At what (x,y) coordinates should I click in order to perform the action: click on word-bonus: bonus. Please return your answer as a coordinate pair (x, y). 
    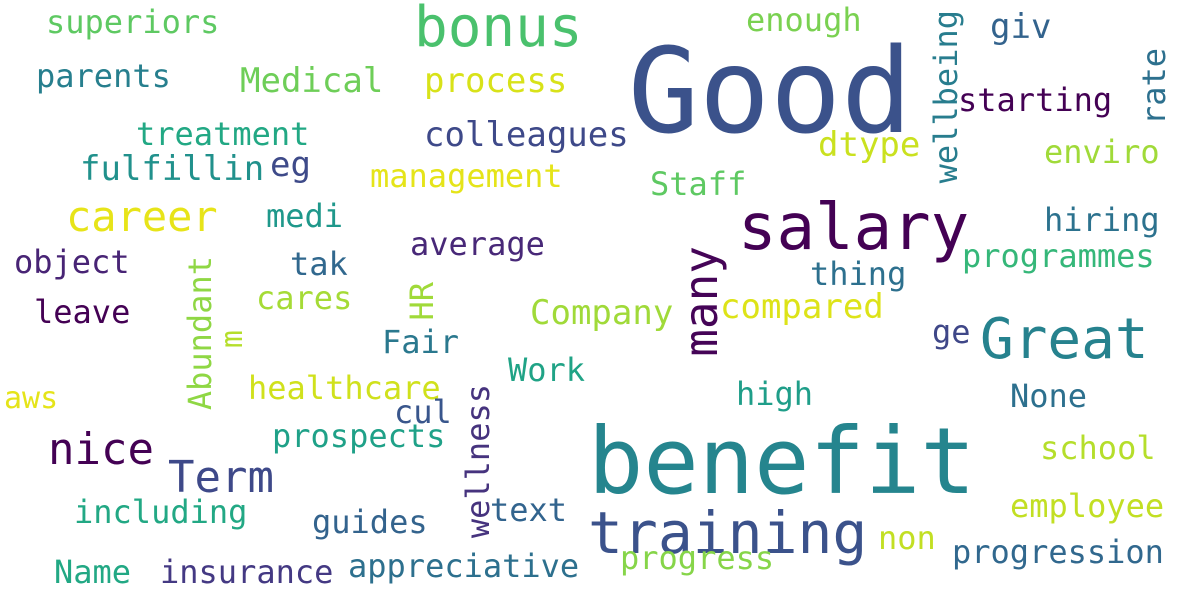
    Looking at the image, I should click on (498, 30).